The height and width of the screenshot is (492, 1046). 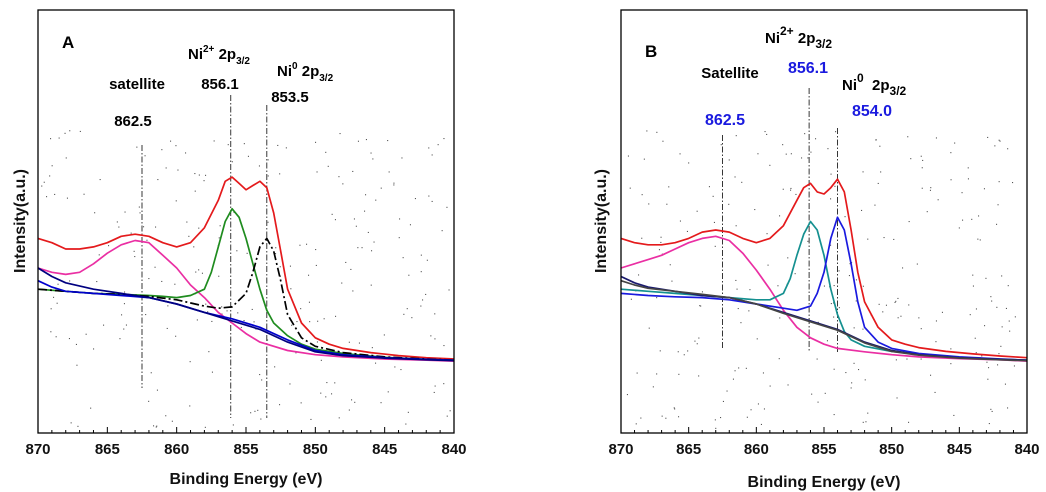 I want to click on panel-b-series, so click(x=824, y=270).